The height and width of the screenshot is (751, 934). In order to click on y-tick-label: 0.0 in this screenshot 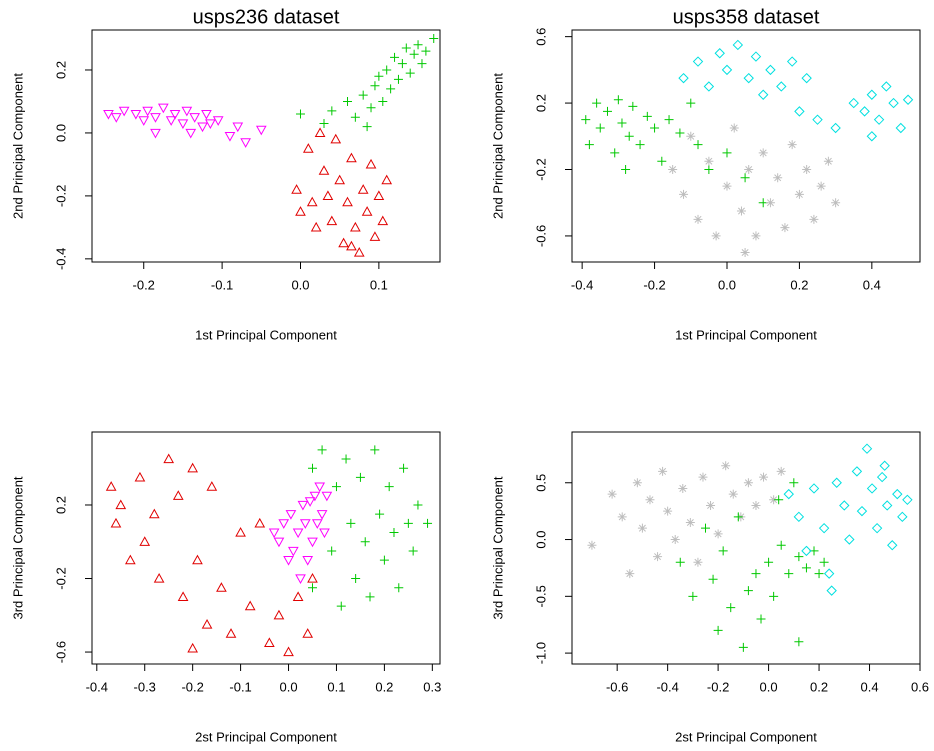, I will do `click(540, 540)`.